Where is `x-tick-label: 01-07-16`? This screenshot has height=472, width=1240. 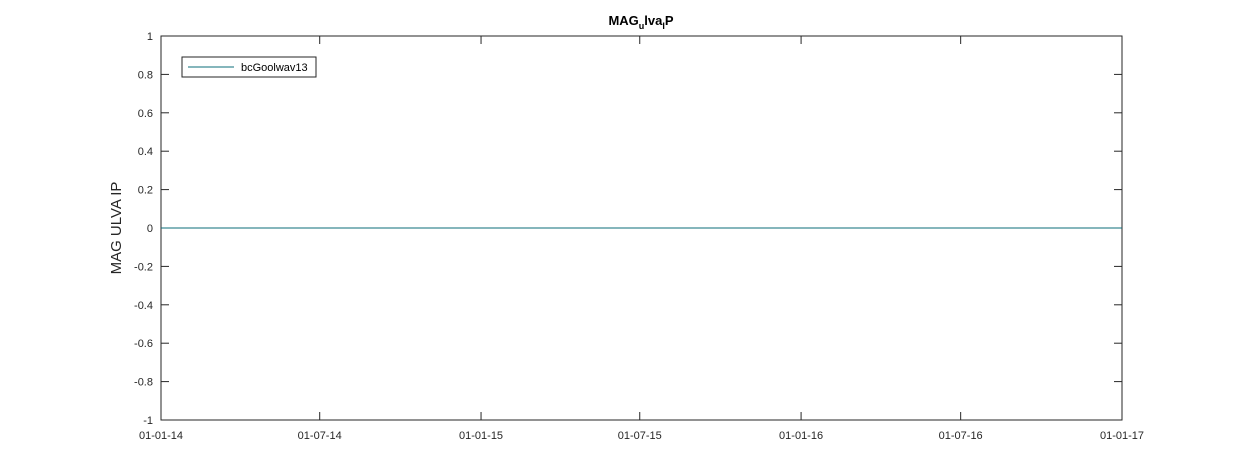
x-tick-label: 01-07-16 is located at coordinates (961, 436).